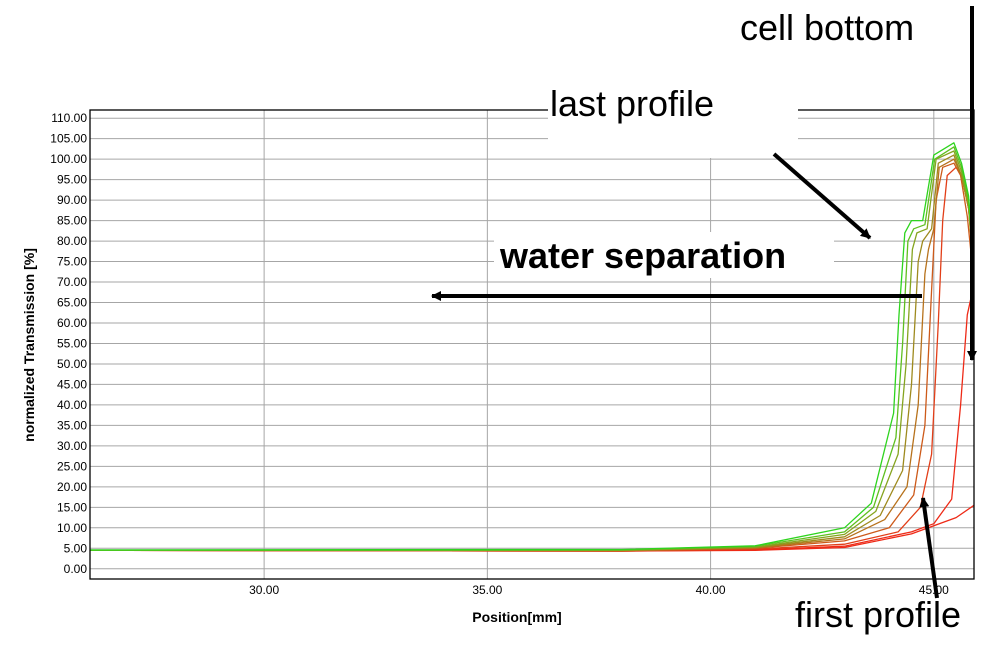 This screenshot has height=663, width=999. I want to click on last-profile-label-background, so click(673, 119).